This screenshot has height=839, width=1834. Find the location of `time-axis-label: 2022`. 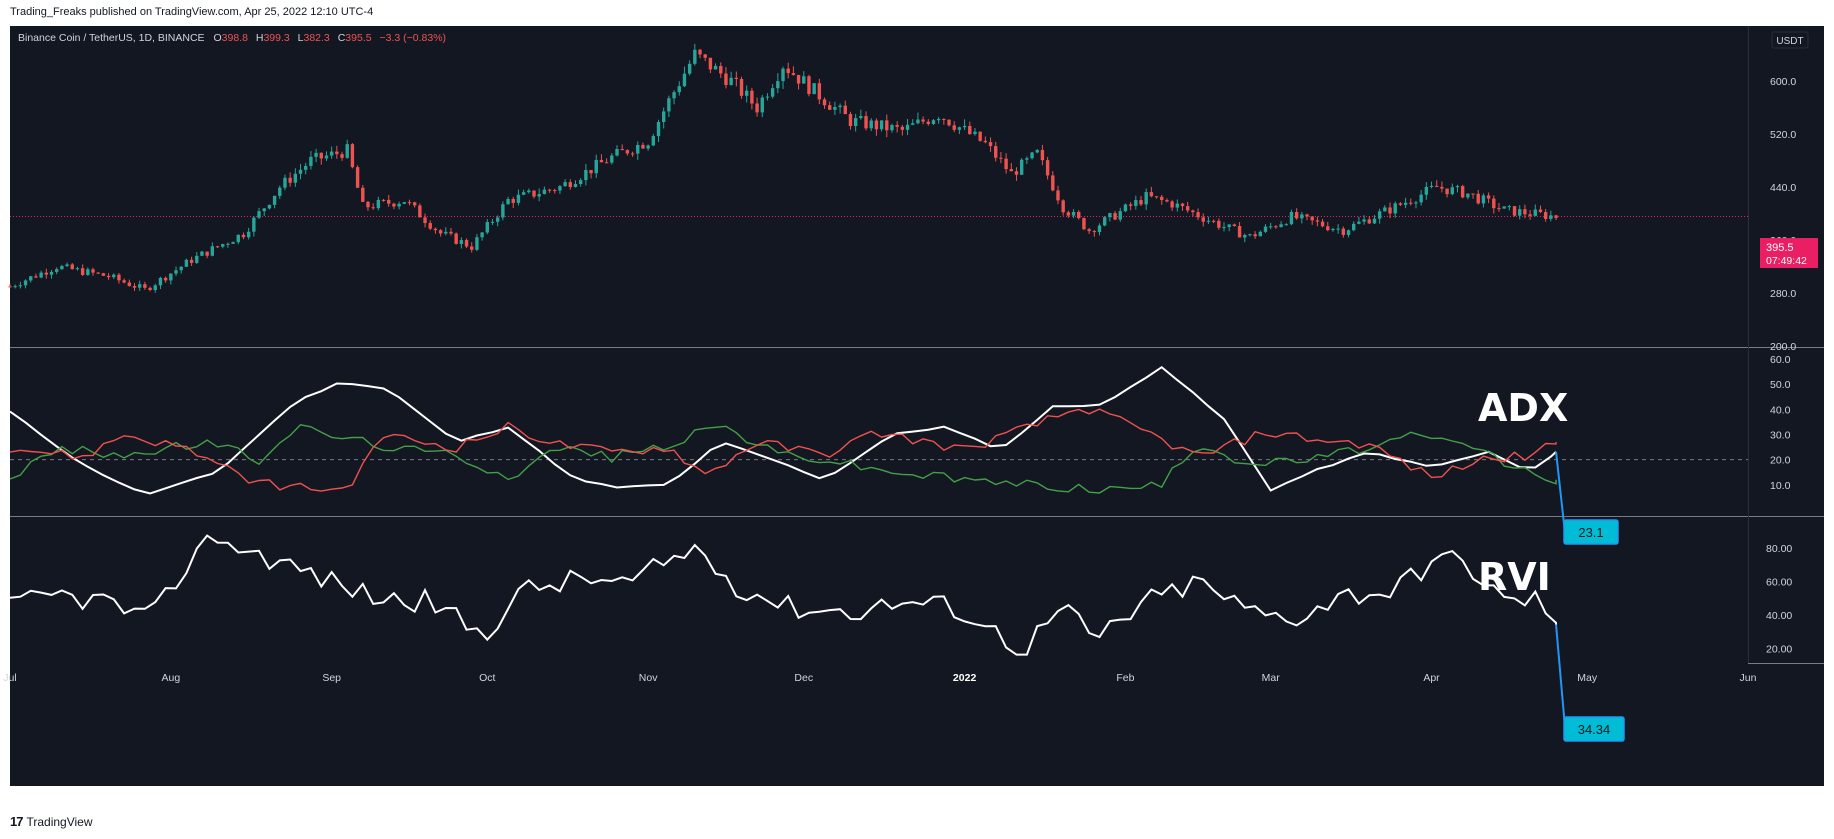

time-axis-label: 2022 is located at coordinates (965, 678).